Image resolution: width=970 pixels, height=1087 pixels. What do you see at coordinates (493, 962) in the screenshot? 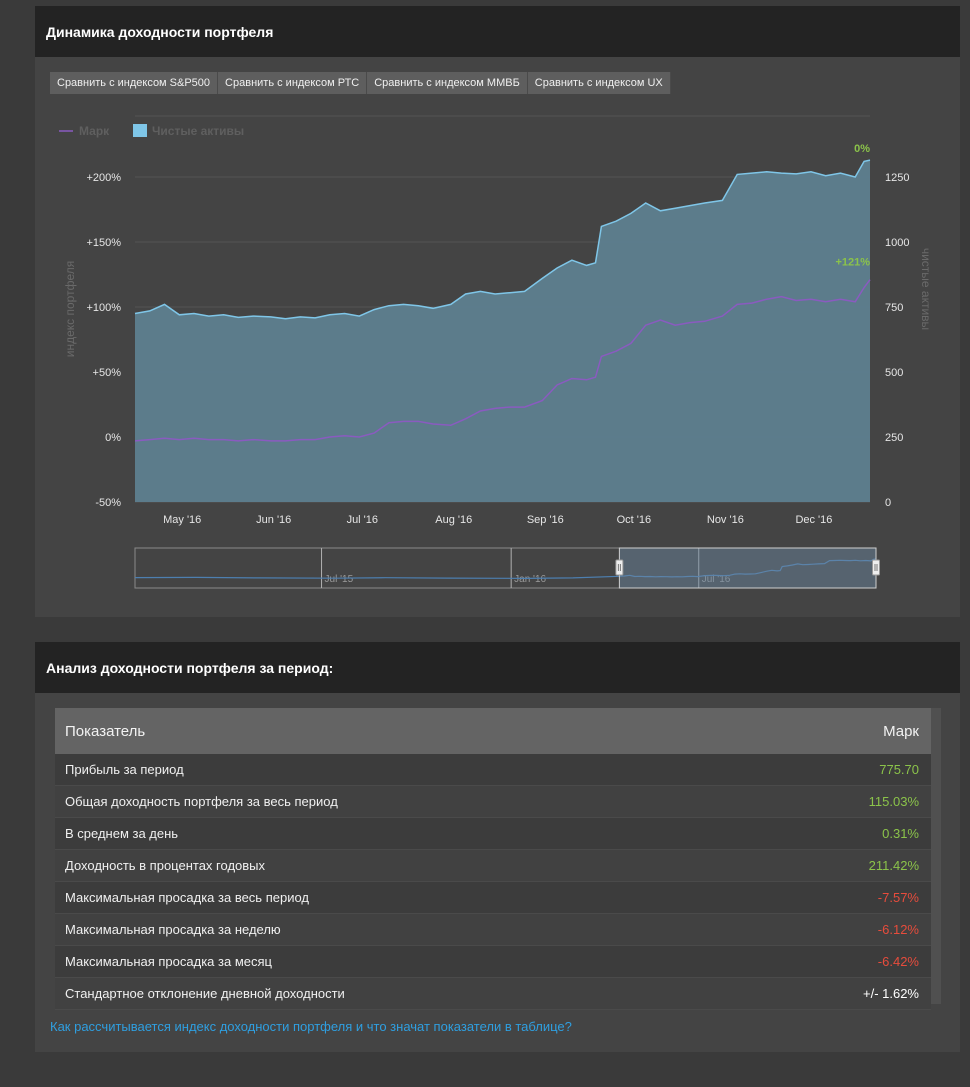
I see `table-row: Максимальная просадка за месяц -6.42%` at bounding box center [493, 962].